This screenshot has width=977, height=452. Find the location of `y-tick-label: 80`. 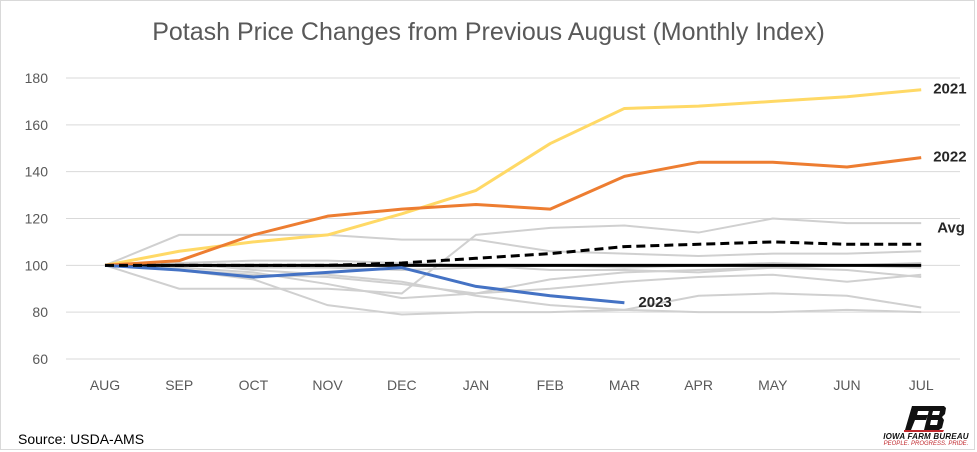

y-tick-label: 80 is located at coordinates (40, 312).